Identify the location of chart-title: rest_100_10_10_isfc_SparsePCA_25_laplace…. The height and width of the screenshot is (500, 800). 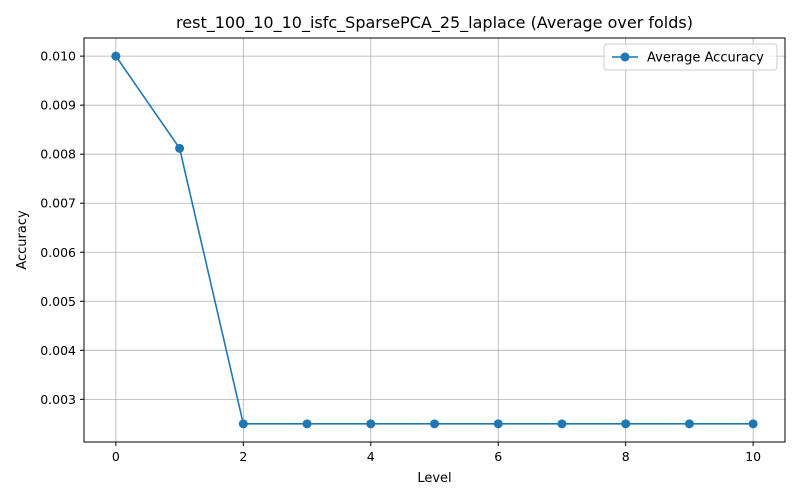
(434, 23).